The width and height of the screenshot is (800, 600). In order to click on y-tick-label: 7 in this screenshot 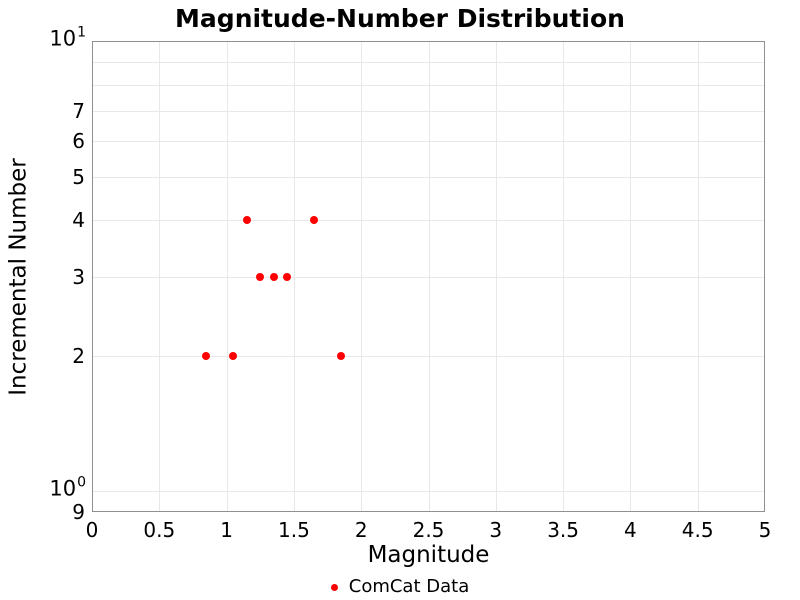, I will do `click(78, 110)`.